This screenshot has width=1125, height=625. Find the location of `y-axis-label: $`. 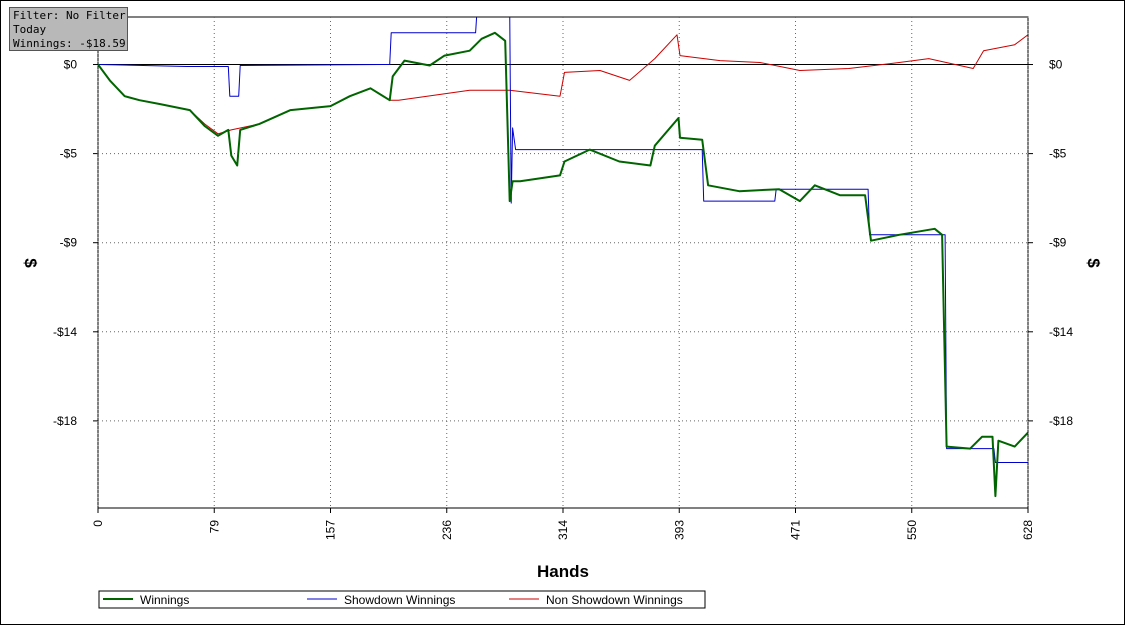

y-axis-label: $ is located at coordinates (30, 263).